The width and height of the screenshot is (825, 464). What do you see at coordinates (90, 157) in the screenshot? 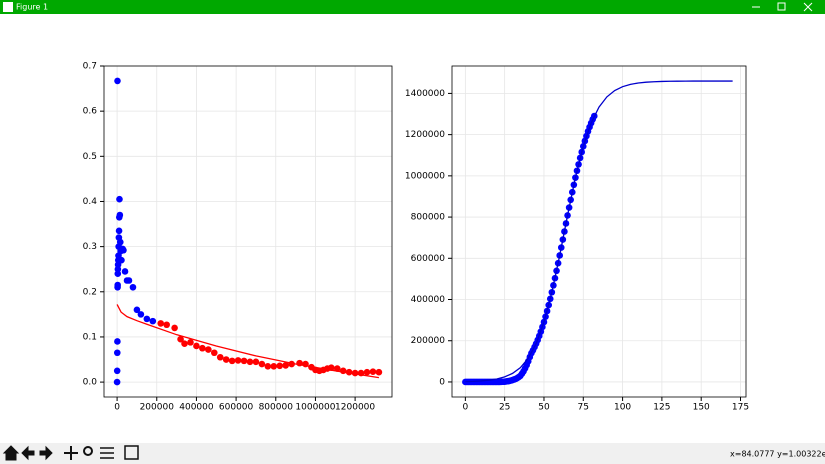
I see `y-tick-label: 0.5` at bounding box center [90, 157].